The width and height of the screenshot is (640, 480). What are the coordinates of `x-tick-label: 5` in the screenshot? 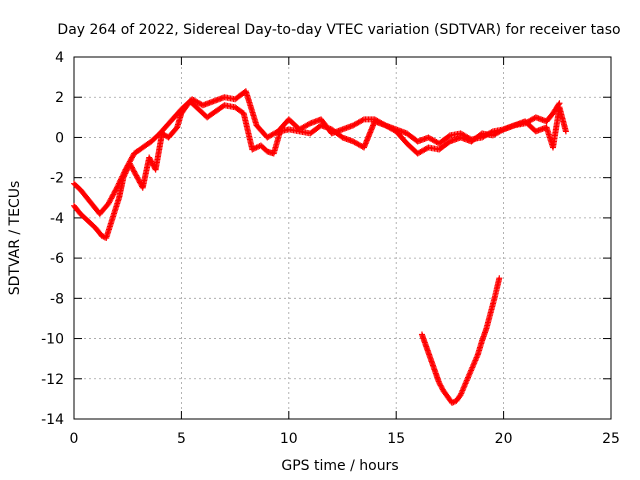 It's located at (181, 439).